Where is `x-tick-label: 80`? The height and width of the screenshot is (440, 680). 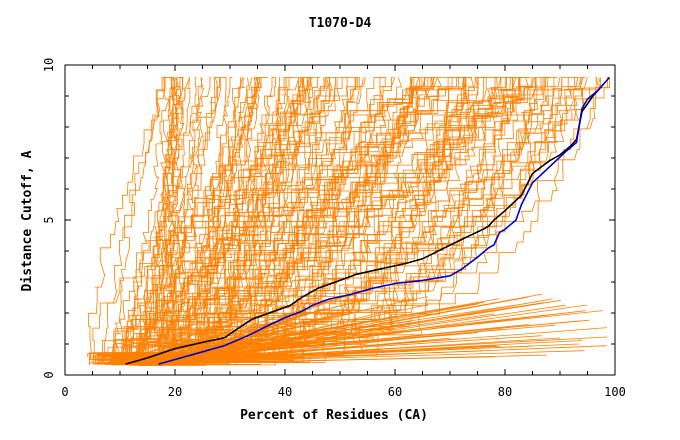 x-tick-label: 80 is located at coordinates (505, 392).